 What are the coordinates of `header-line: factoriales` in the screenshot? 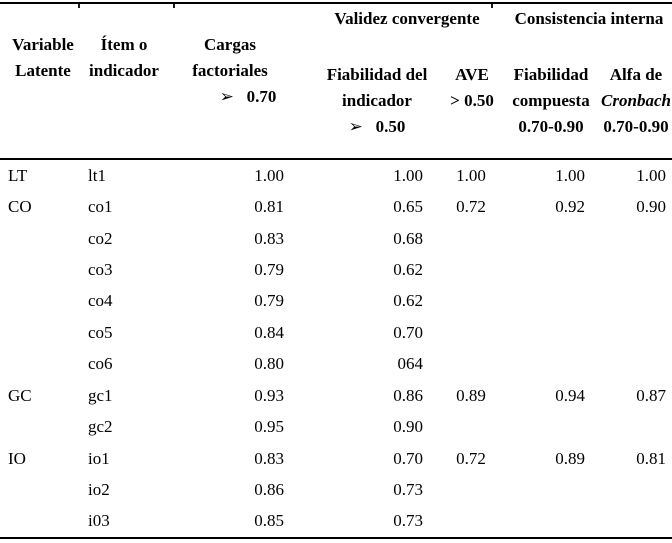 It's located at (230, 70).